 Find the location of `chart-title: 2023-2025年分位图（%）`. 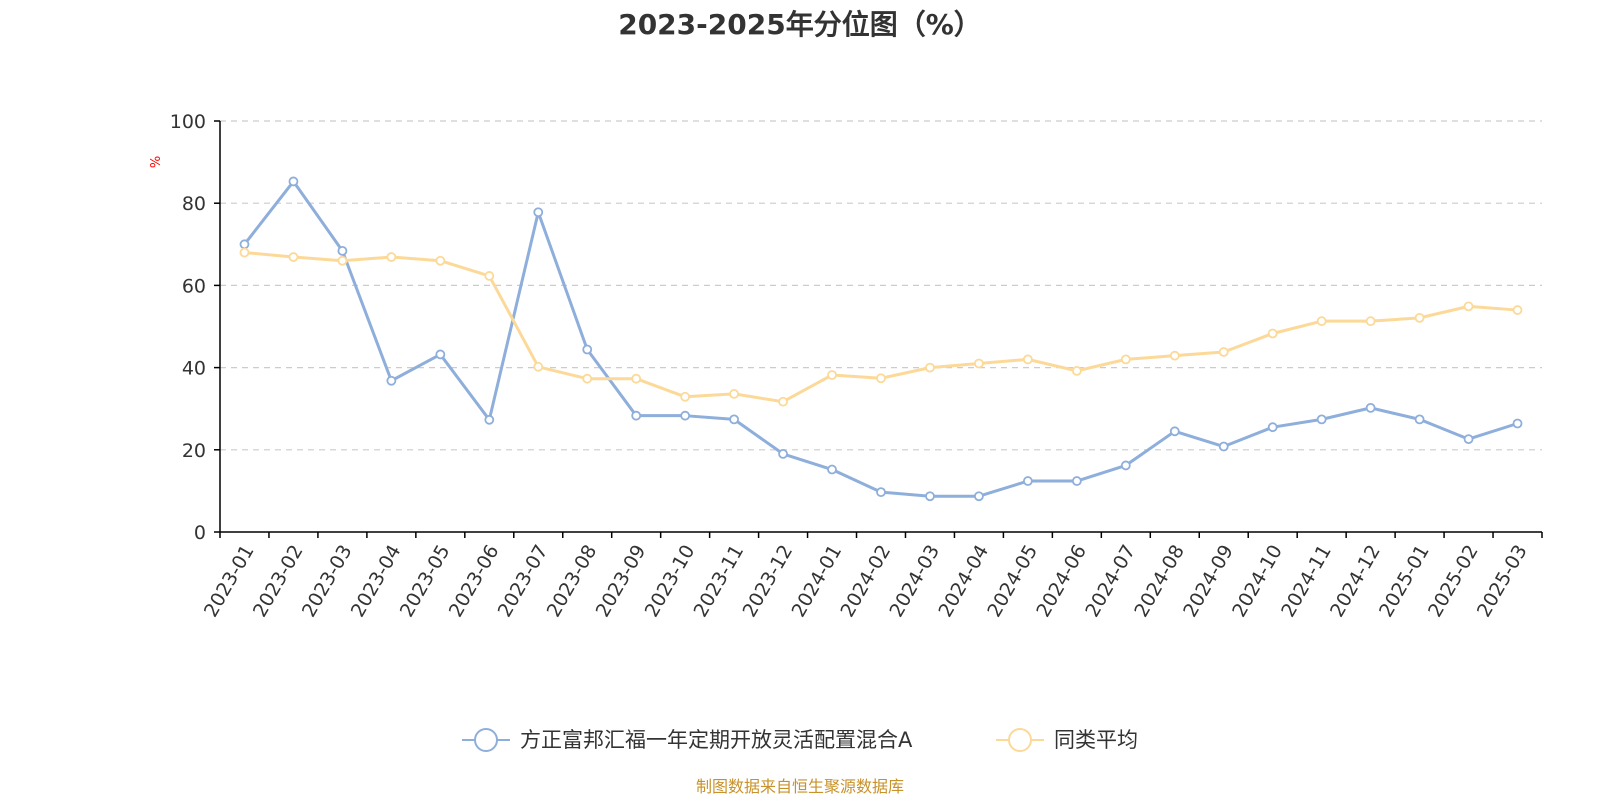

chart-title: 2023-2025年分位图（%） is located at coordinates (800, 24).